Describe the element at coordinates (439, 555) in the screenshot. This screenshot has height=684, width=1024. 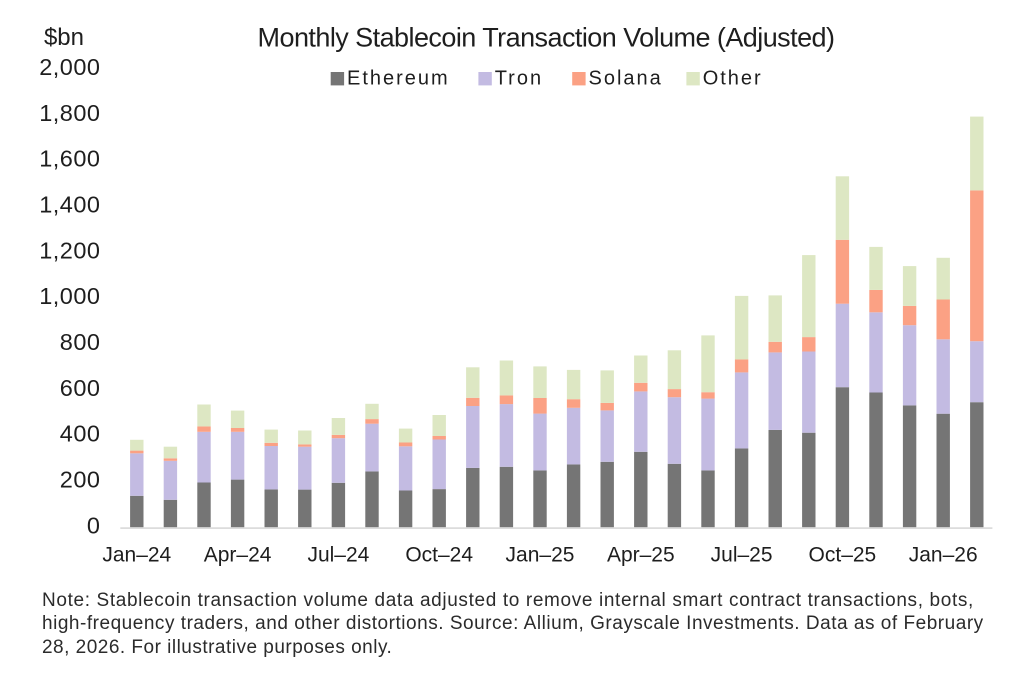
I see `svg-text: Oct–24` at that location.